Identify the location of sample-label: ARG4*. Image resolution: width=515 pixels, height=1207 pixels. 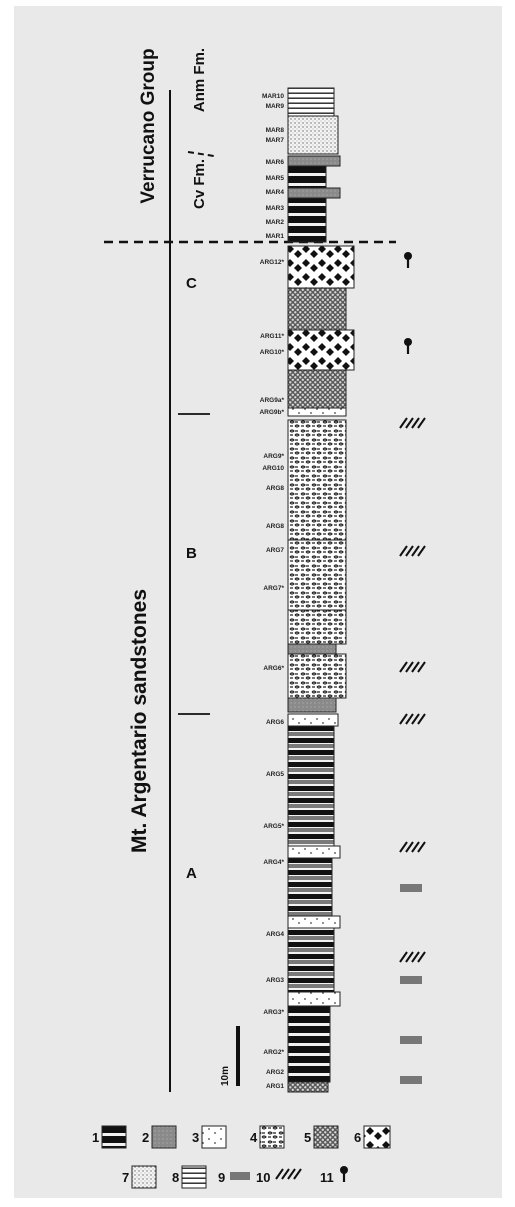
(273, 862).